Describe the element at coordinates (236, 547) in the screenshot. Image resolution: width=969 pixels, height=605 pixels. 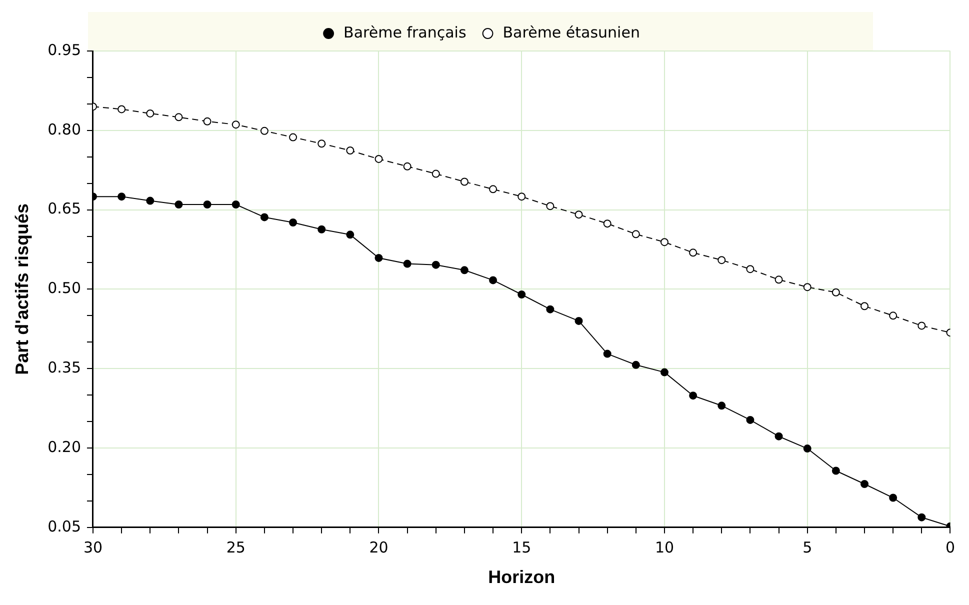
I see `x-tick-label: 25` at that location.